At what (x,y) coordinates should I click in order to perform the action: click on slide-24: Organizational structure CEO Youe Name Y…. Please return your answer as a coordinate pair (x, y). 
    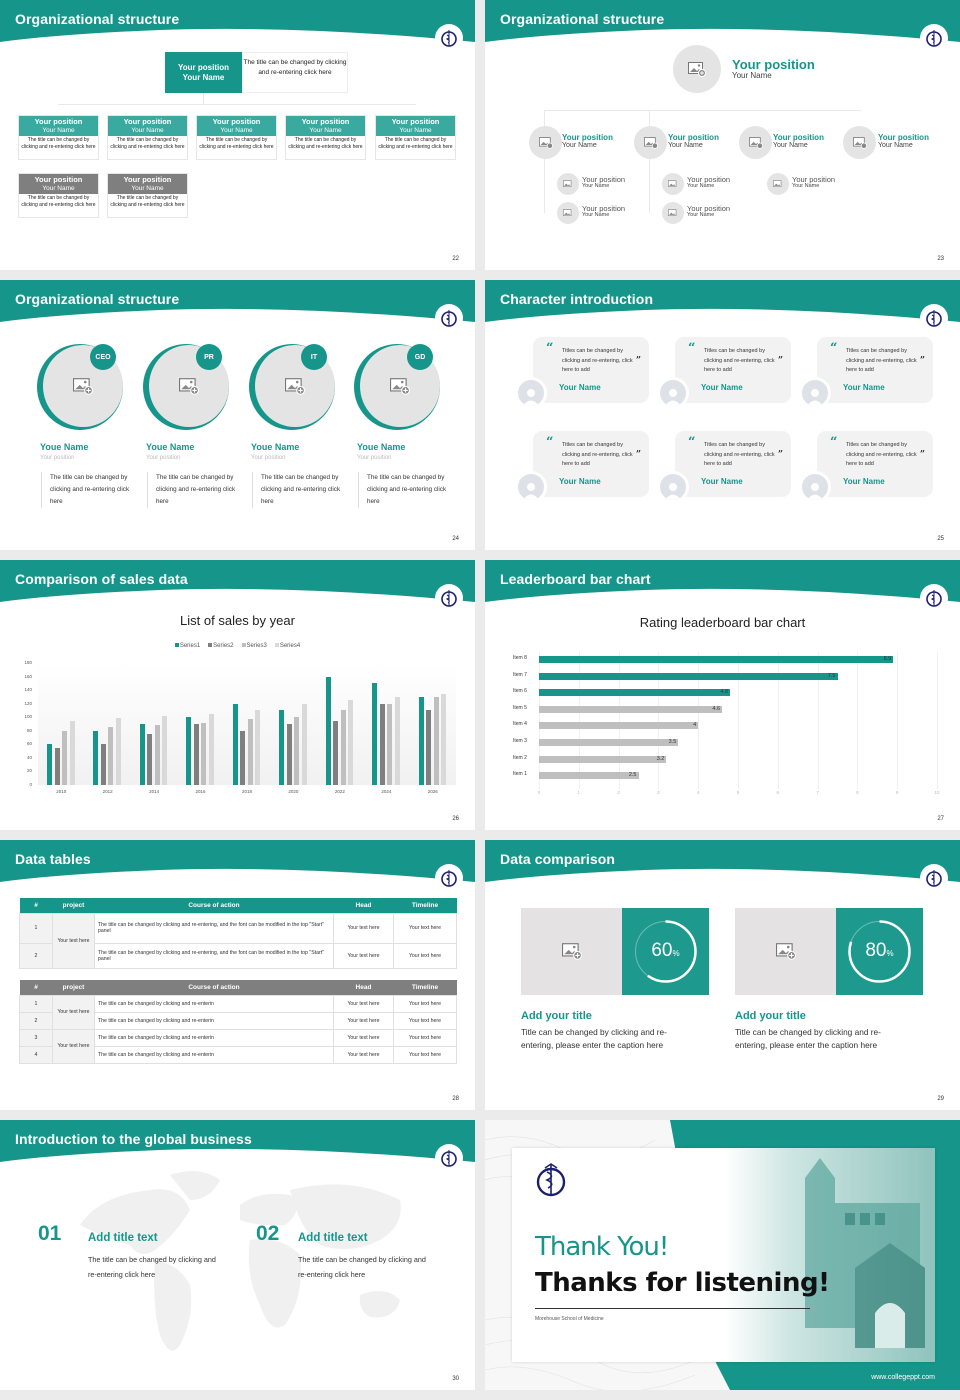
    Looking at the image, I should click on (237, 415).